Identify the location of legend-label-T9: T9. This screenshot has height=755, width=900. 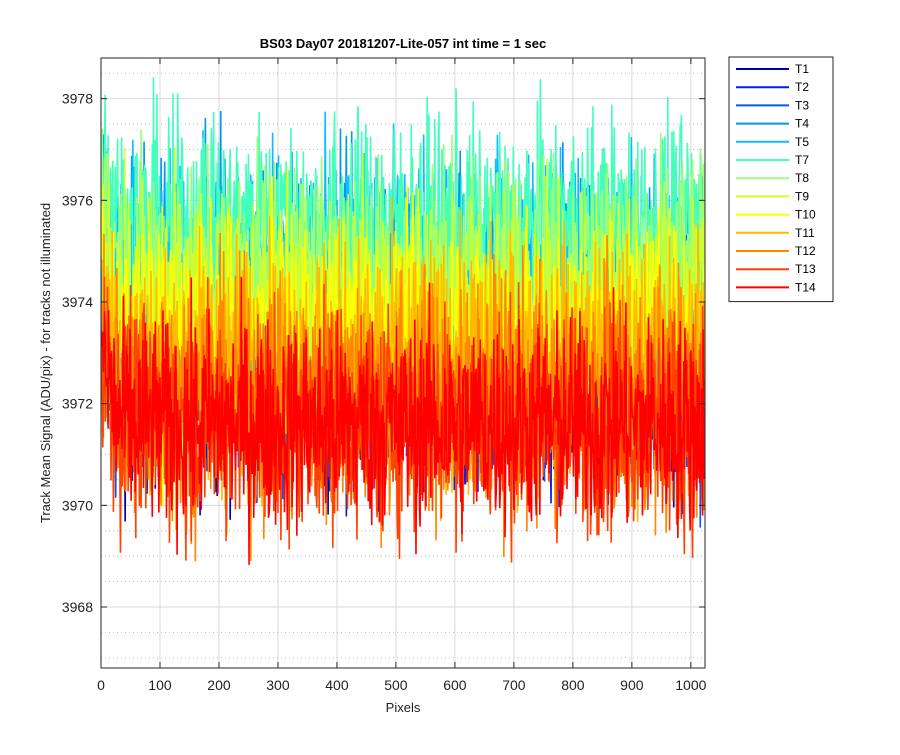
(802, 196).